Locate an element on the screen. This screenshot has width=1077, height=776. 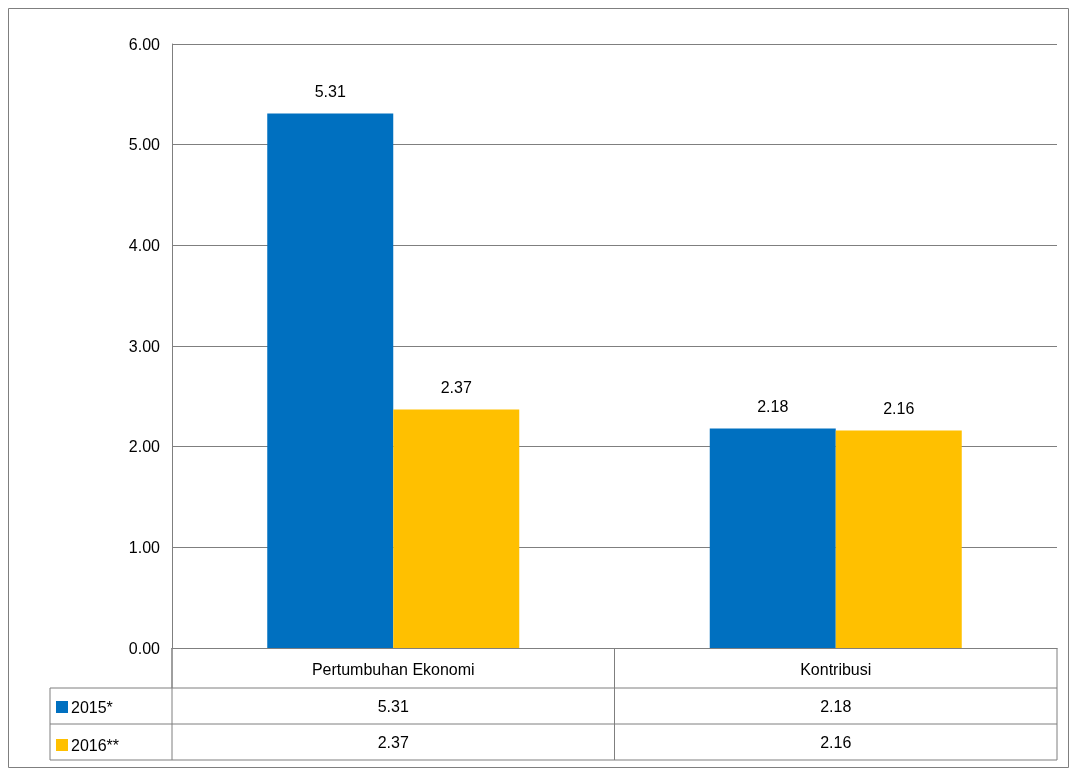
legend-label: 2015* is located at coordinates (92, 707).